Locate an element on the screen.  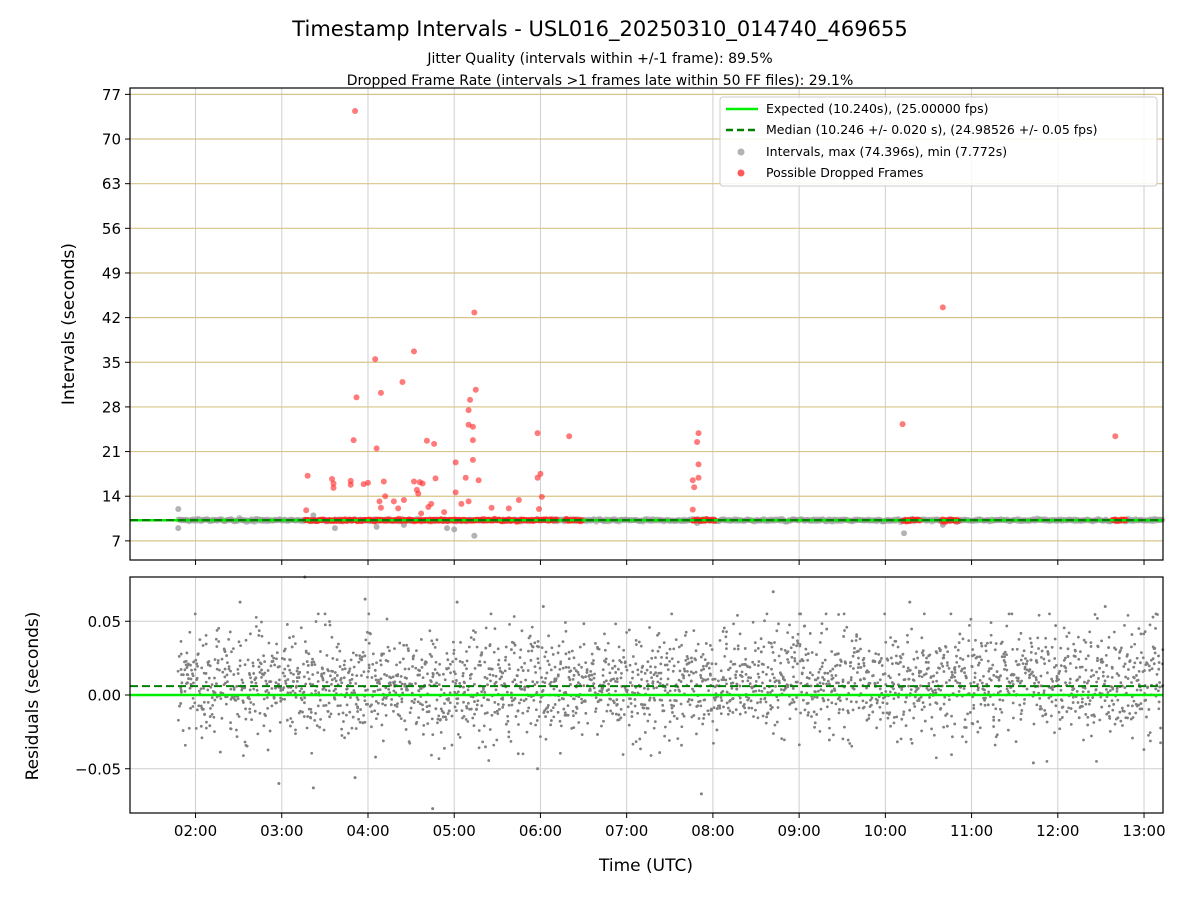
dropped-frame-point is located at coordinates (385, 496).